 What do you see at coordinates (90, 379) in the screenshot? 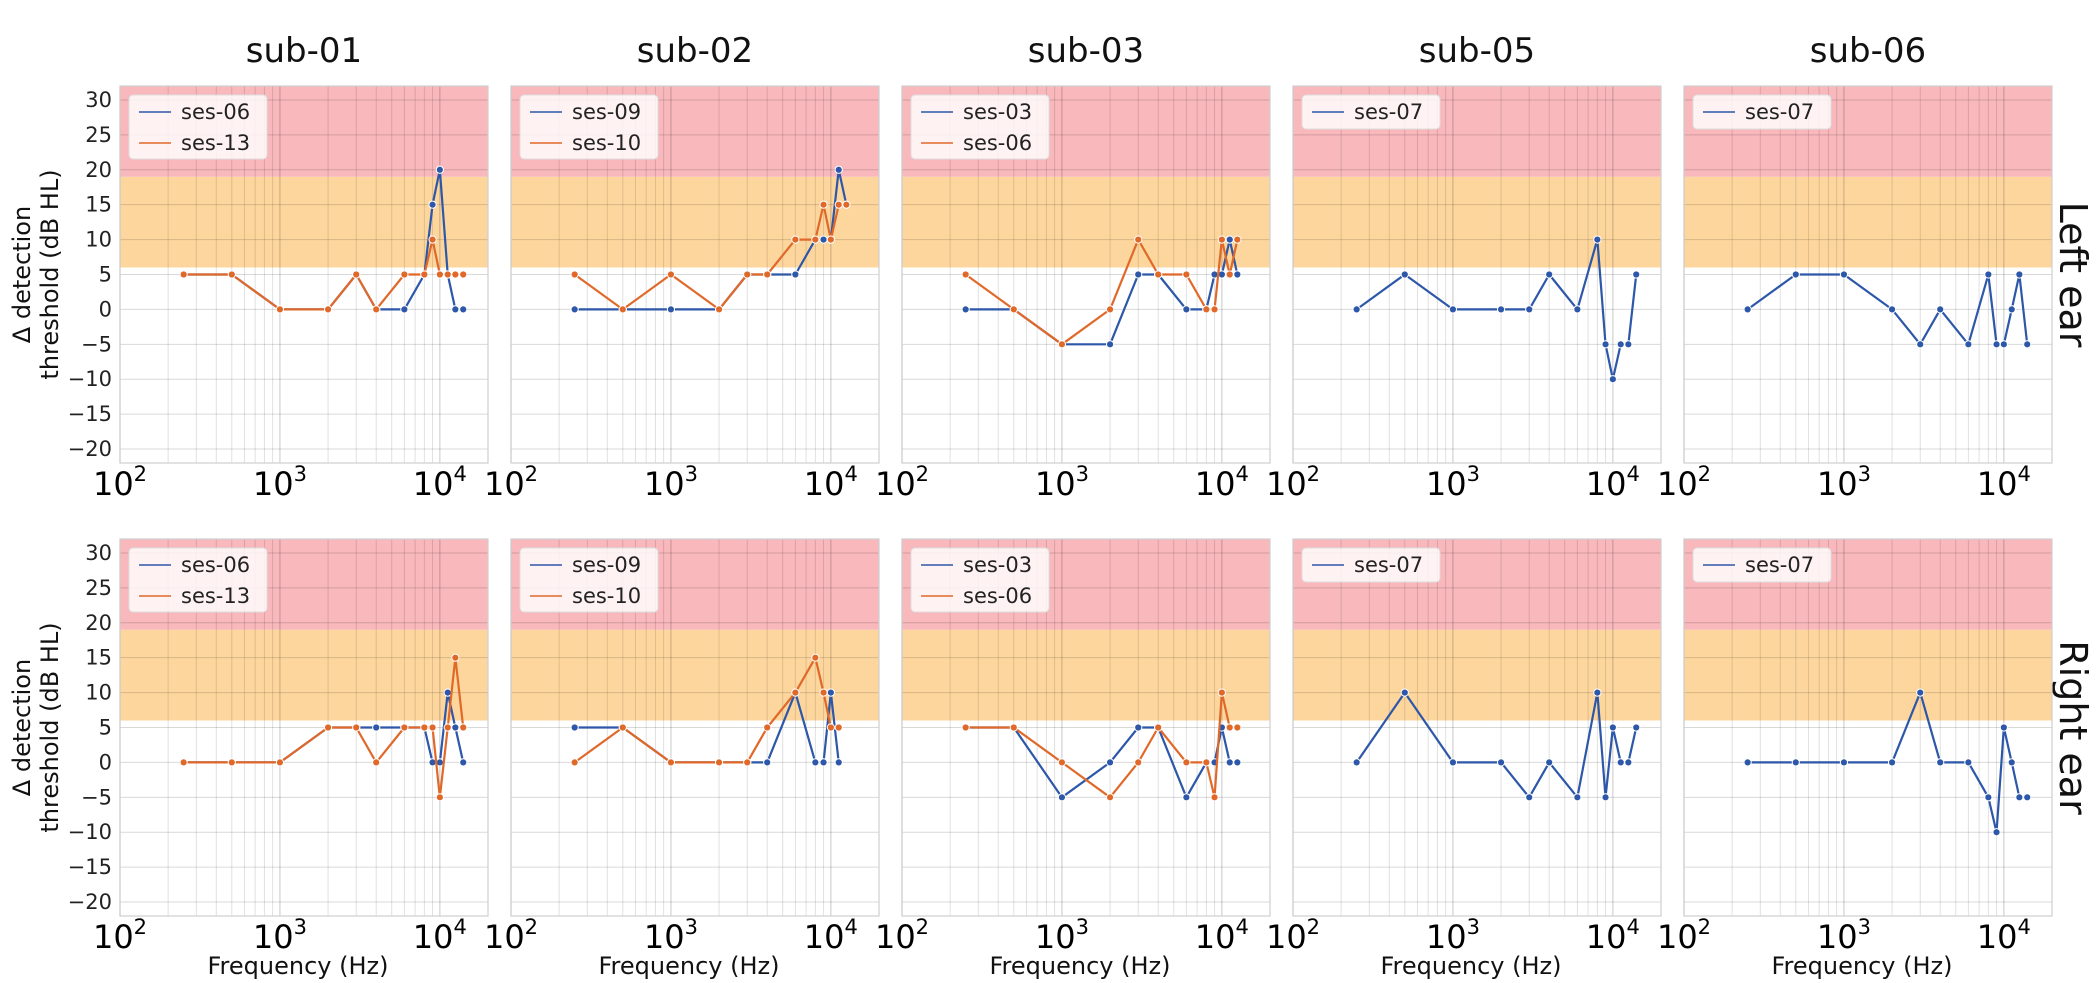
I see `y-tick-label: −10` at bounding box center [90, 379].